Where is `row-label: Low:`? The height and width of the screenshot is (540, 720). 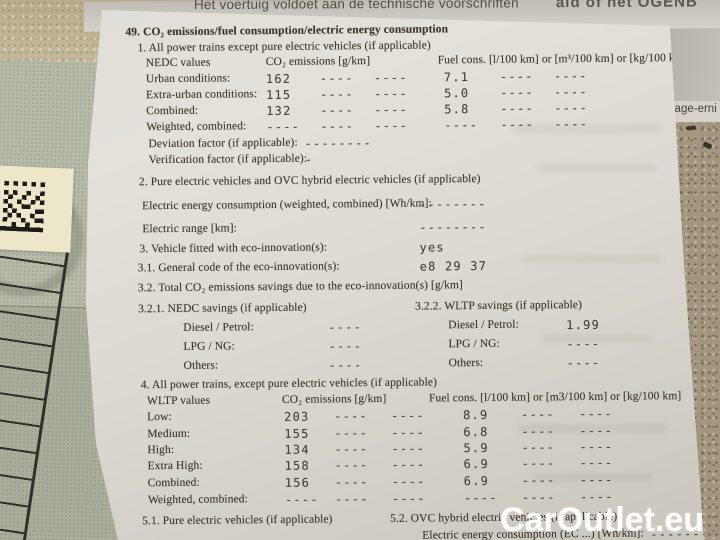
row-label: Low: is located at coordinates (159, 417).